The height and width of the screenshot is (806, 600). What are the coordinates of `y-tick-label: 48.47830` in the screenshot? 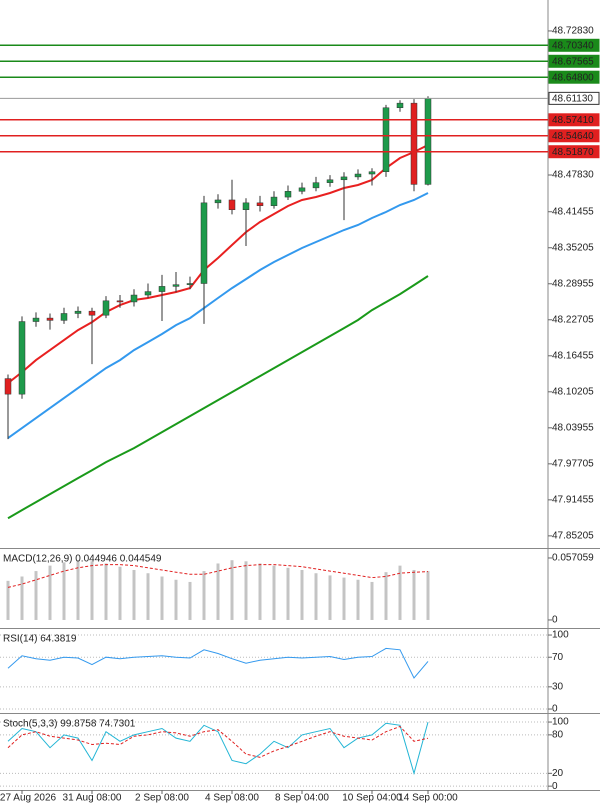 It's located at (573, 175).